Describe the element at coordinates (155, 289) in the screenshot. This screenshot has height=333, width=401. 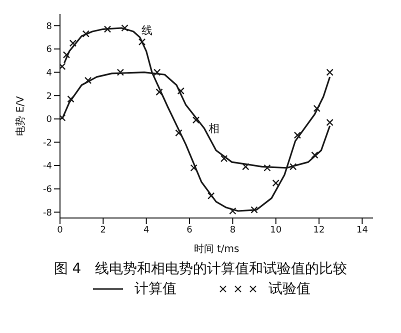
I see `legend-label: 计算值` at that location.